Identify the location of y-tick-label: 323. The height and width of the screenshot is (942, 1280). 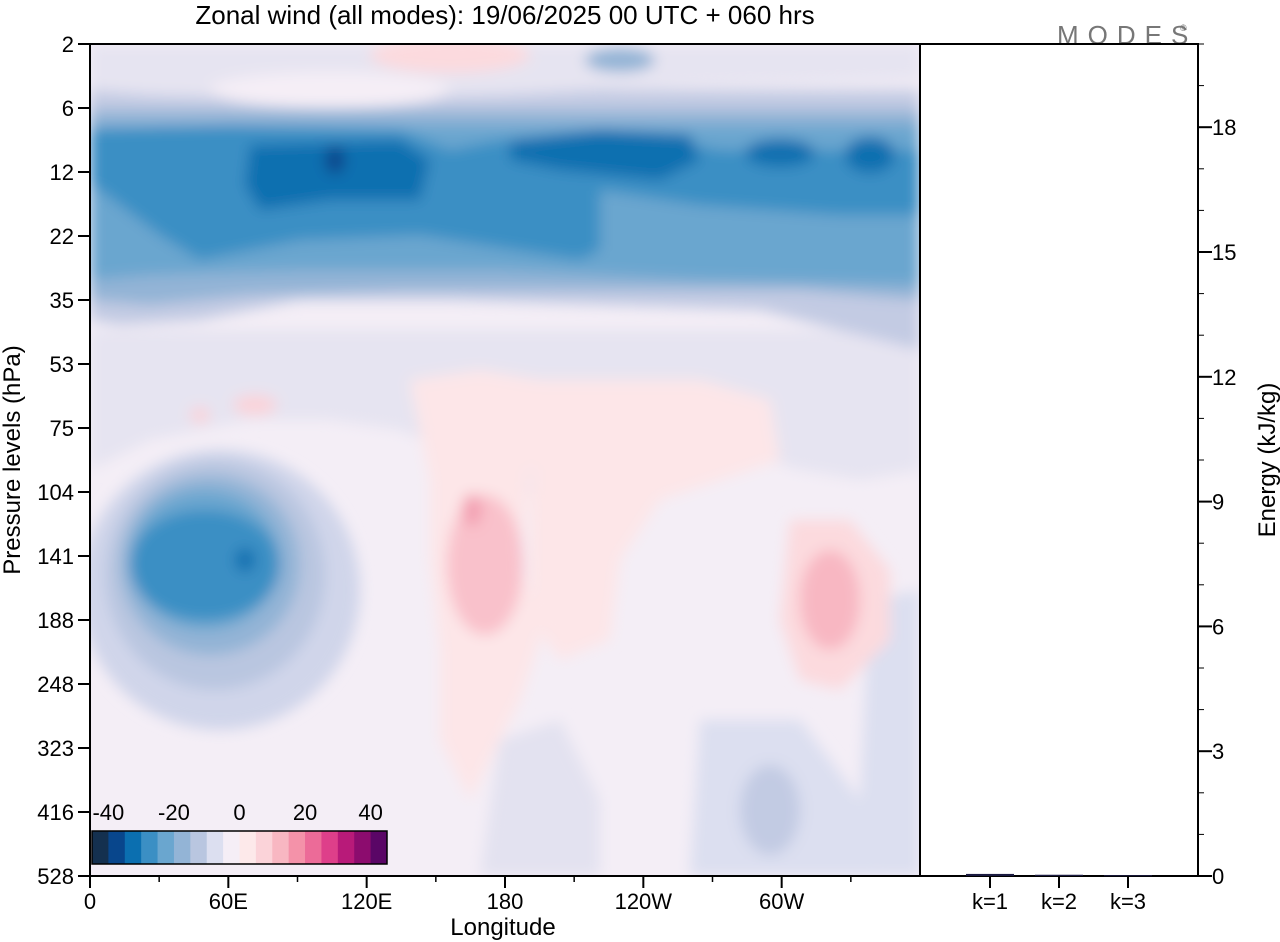
(55, 748).